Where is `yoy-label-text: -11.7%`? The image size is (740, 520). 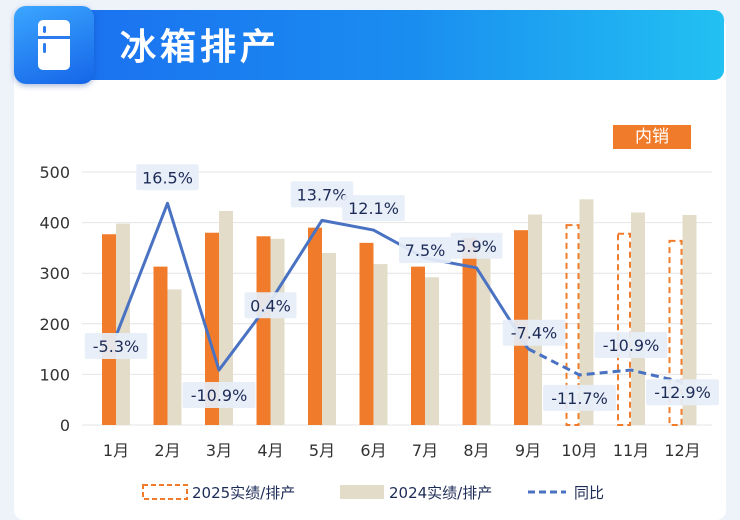 yoy-label-text: -11.7% is located at coordinates (579, 398).